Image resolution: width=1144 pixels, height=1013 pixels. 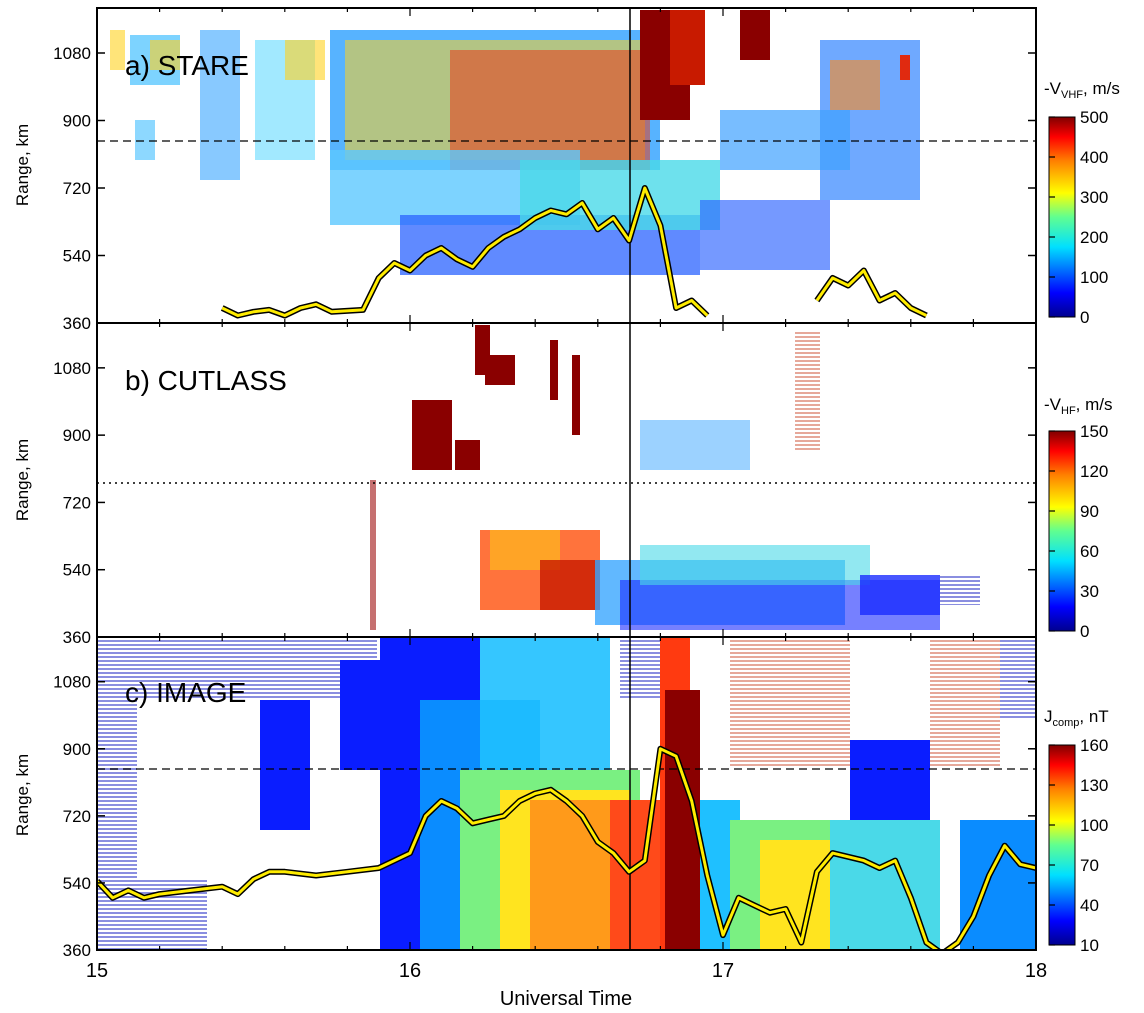 I want to click on colorbar-a-bar, so click(x=1062, y=217).